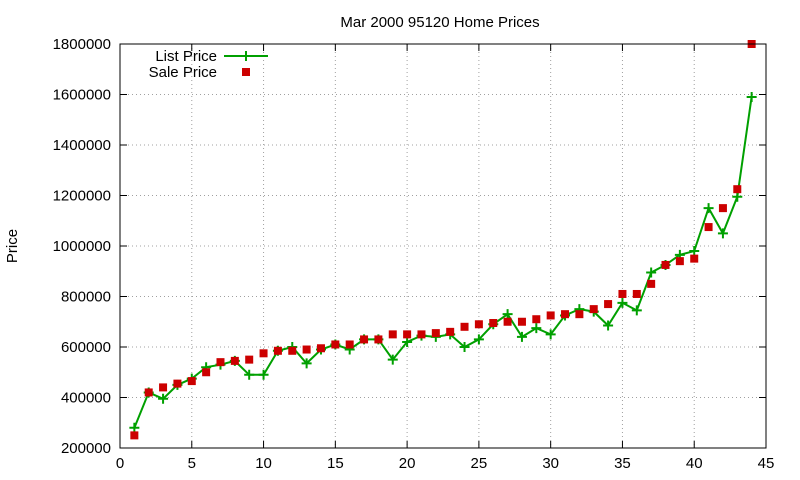 Image resolution: width=800 pixels, height=480 pixels. I want to click on x-tick-label: 35, so click(622, 463).